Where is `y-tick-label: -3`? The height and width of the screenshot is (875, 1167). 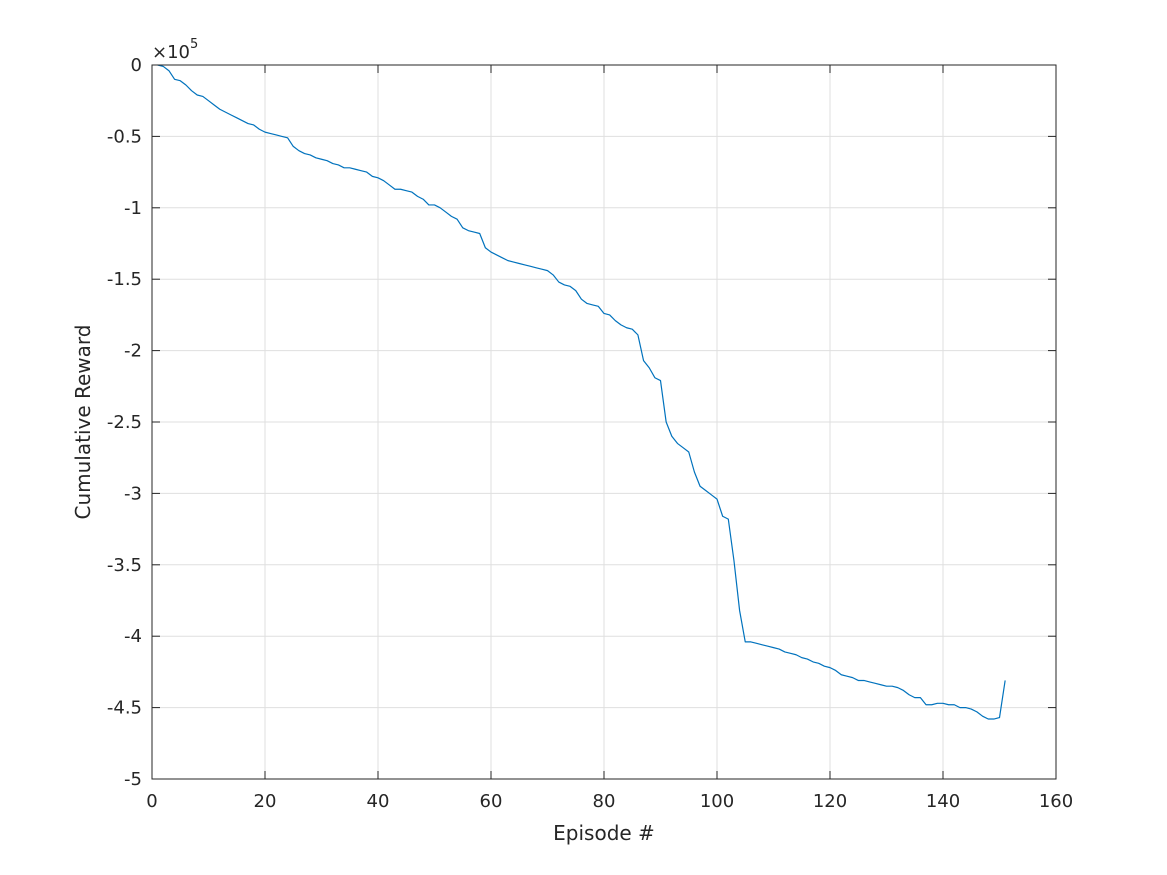 y-tick-label: -3 is located at coordinates (133, 493).